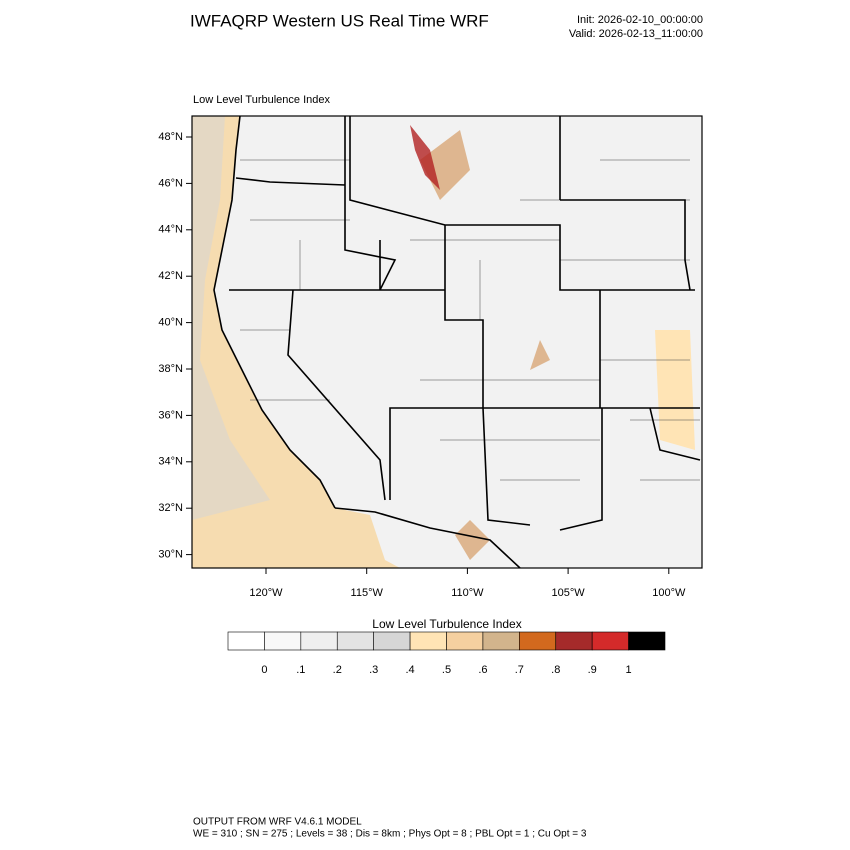  I want to click on lon-label: 100°W, so click(669, 593).